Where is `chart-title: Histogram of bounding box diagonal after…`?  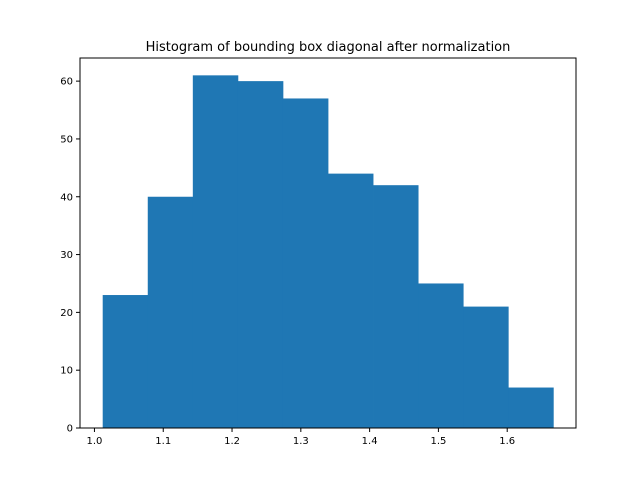 chart-title: Histogram of bounding box diagonal after… is located at coordinates (328, 47).